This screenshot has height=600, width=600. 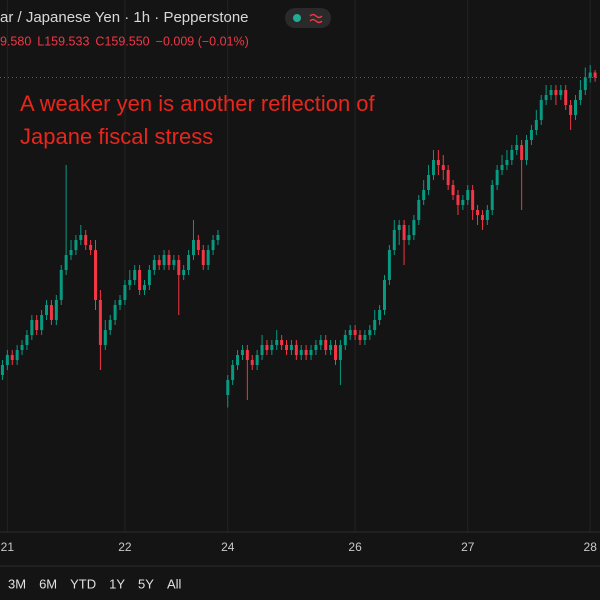 What do you see at coordinates (122, 41) in the screenshot?
I see `ohlc-value: C159.550` at bounding box center [122, 41].